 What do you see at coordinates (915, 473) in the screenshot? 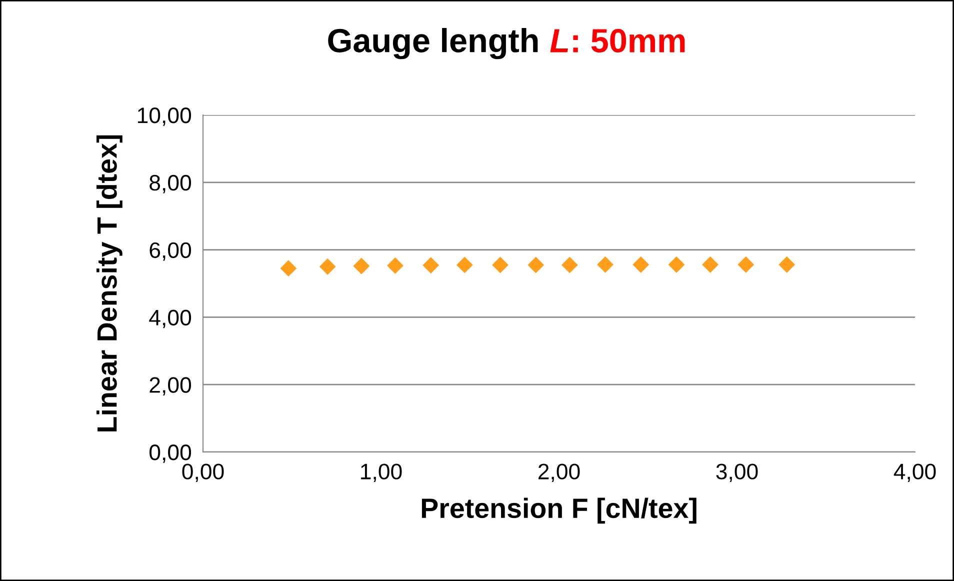
I see `x-tick-label: 4,00` at bounding box center [915, 473].